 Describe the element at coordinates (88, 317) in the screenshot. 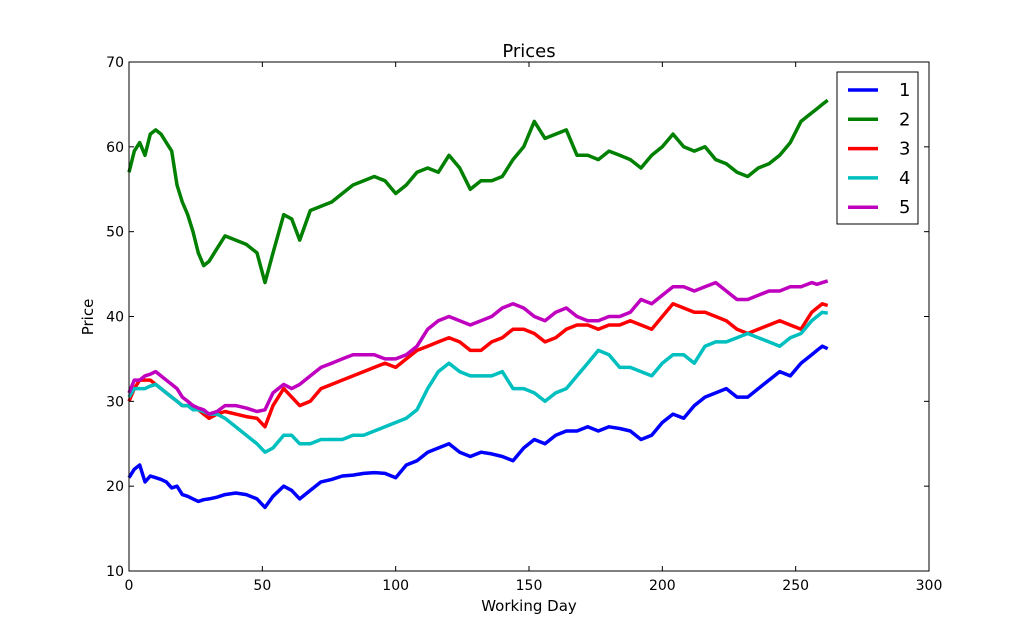

I see `y-axis-title: Price` at that location.